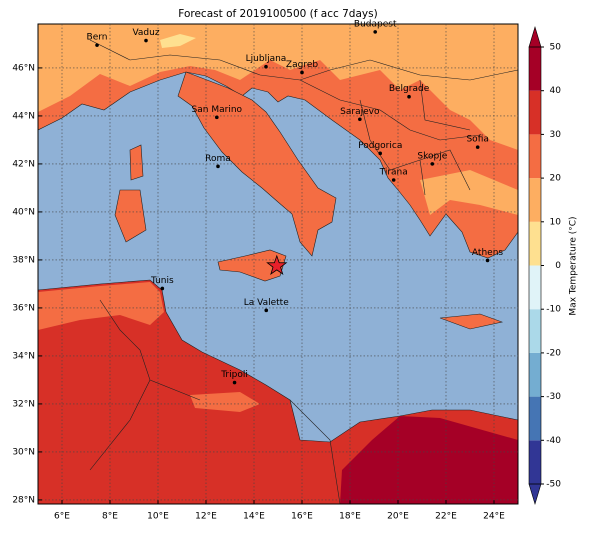 The height and width of the screenshot is (533, 592). I want to click on x-tick-label: 10°E, so click(158, 517).